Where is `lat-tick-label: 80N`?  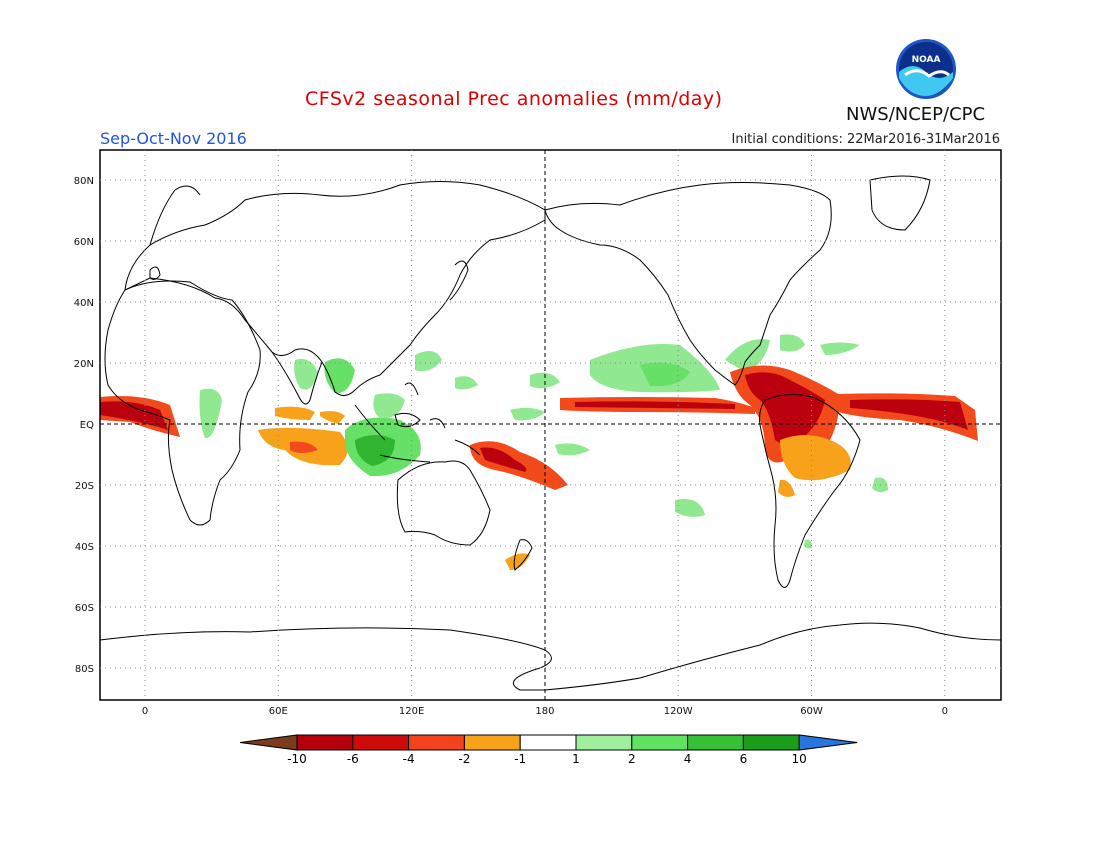 lat-tick-label: 80N is located at coordinates (84, 181).